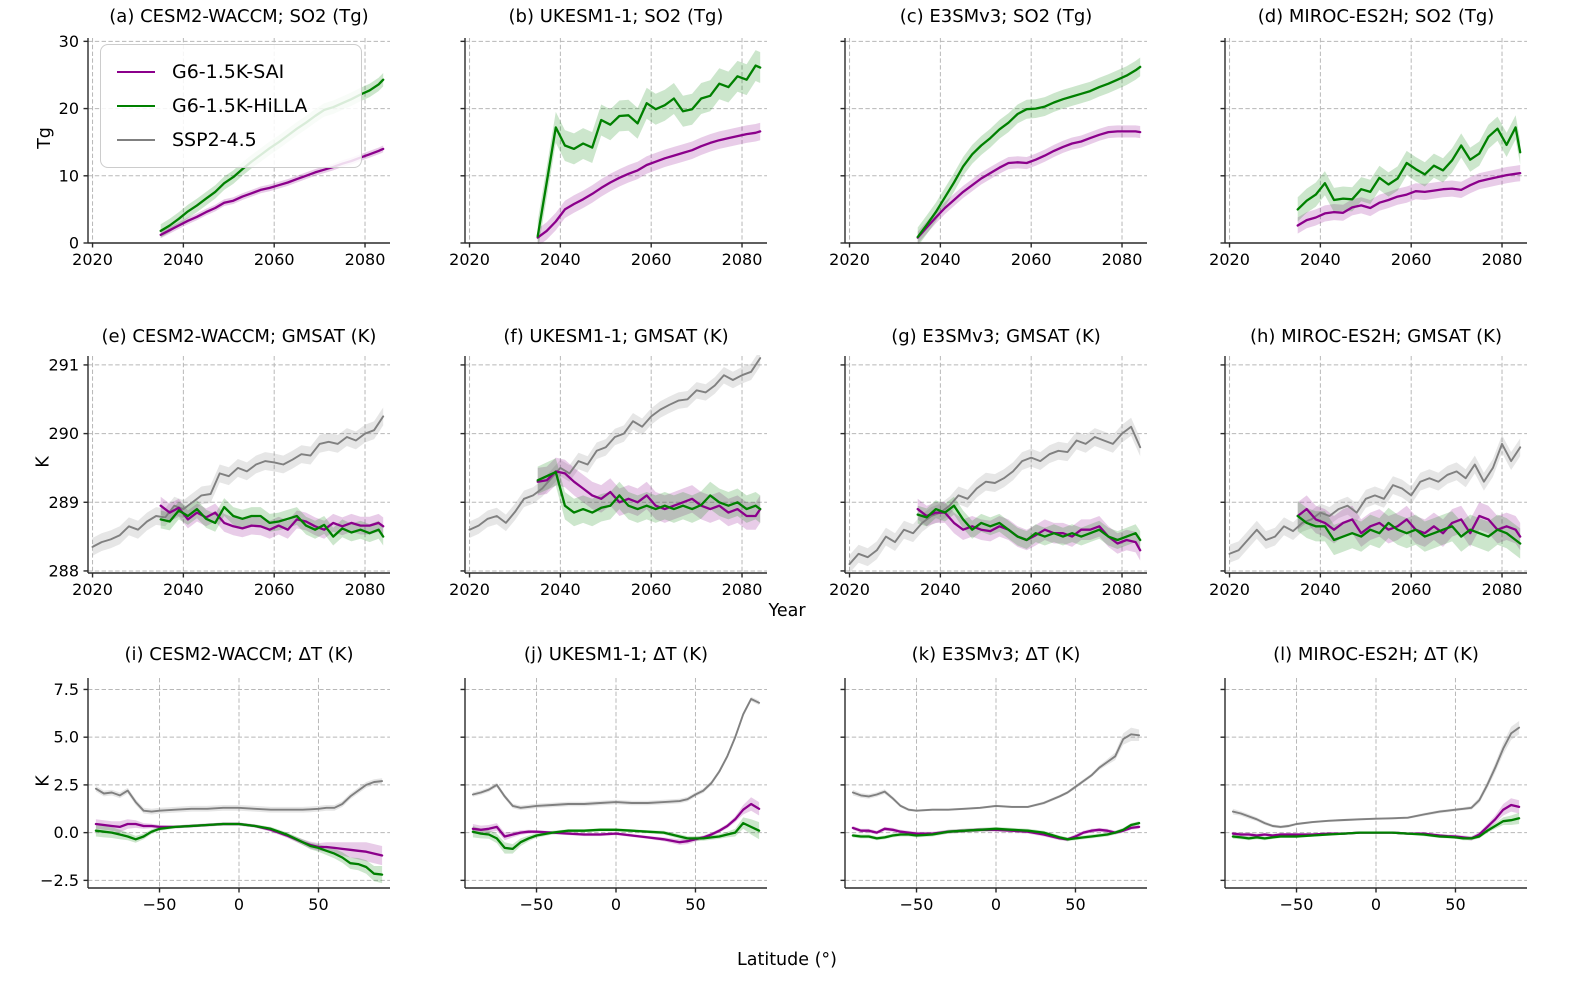 Image resolution: width=1574 pixels, height=988 pixels. I want to click on panel-k: (k) E3SMv3; ΔT (K) −50 0 50, so click(966, 792).